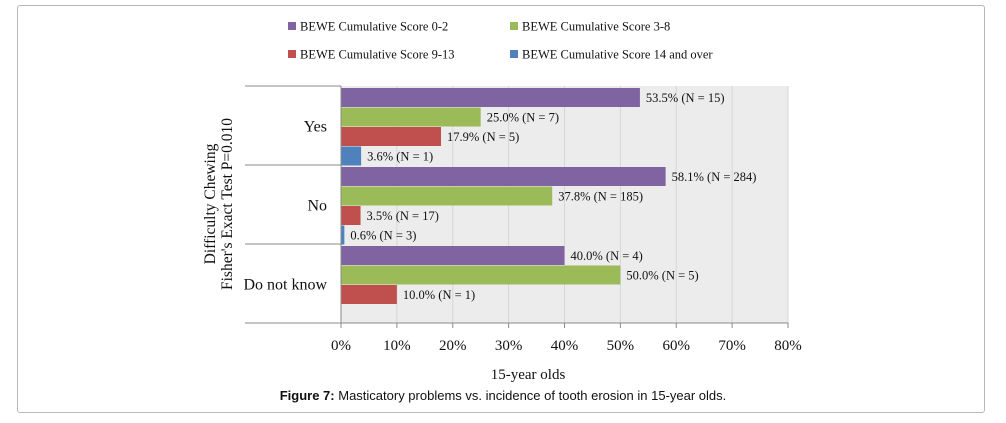 The height and width of the screenshot is (423, 1006). What do you see at coordinates (341, 346) in the screenshot?
I see `x-tick-label: 0%` at bounding box center [341, 346].